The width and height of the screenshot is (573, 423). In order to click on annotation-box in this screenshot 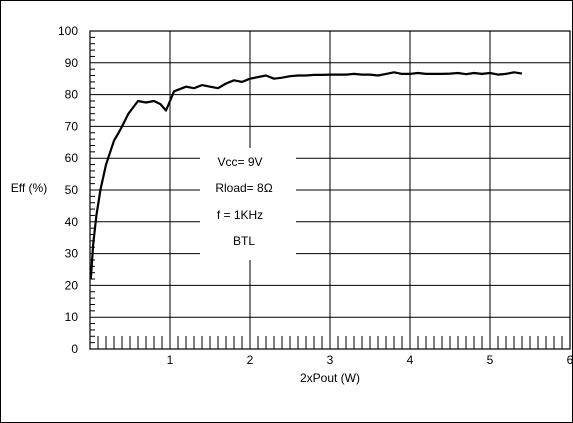, I will do `click(248, 204)`.